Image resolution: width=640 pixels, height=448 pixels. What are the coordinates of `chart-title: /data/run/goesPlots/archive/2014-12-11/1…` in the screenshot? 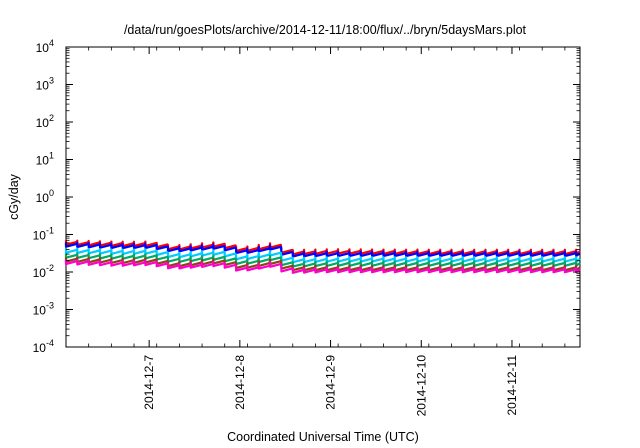 It's located at (325, 30).